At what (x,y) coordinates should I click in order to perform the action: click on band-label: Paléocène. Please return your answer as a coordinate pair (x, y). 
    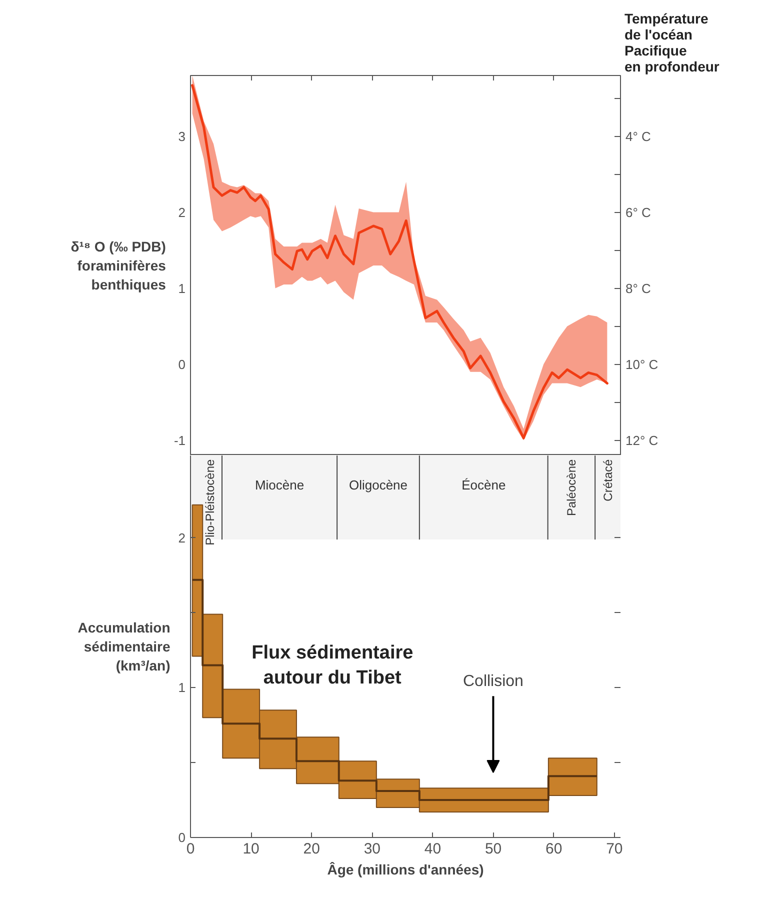
    Looking at the image, I should click on (571, 487).